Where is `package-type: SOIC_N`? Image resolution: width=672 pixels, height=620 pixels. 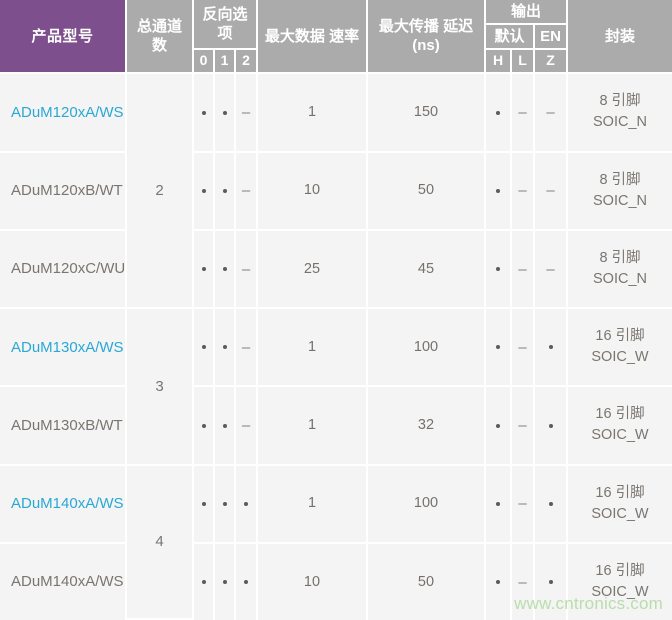 package-type: SOIC_N is located at coordinates (620, 278).